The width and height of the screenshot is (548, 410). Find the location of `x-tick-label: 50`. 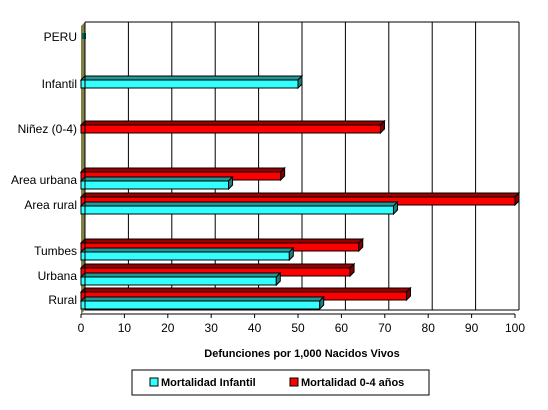

x-tick-label: 50 is located at coordinates (298, 328).